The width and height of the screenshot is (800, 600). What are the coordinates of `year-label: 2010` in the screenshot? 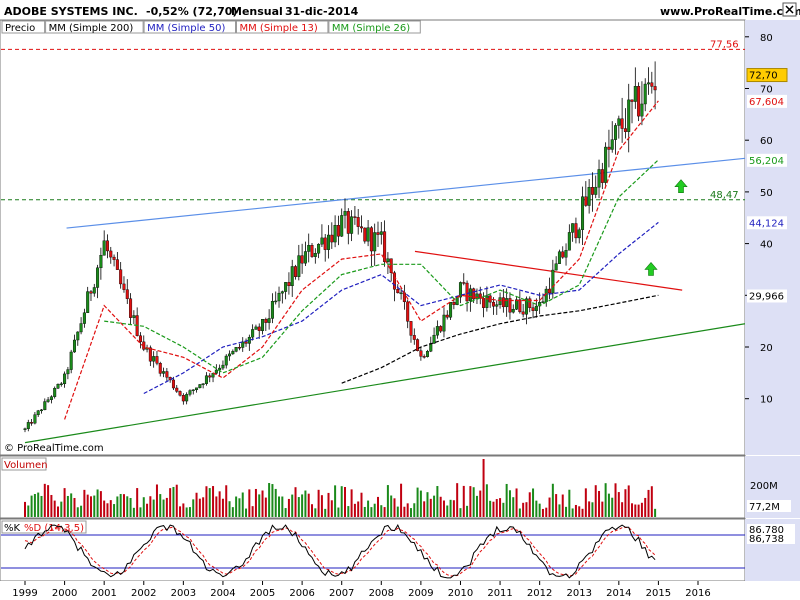 It's located at (460, 593).